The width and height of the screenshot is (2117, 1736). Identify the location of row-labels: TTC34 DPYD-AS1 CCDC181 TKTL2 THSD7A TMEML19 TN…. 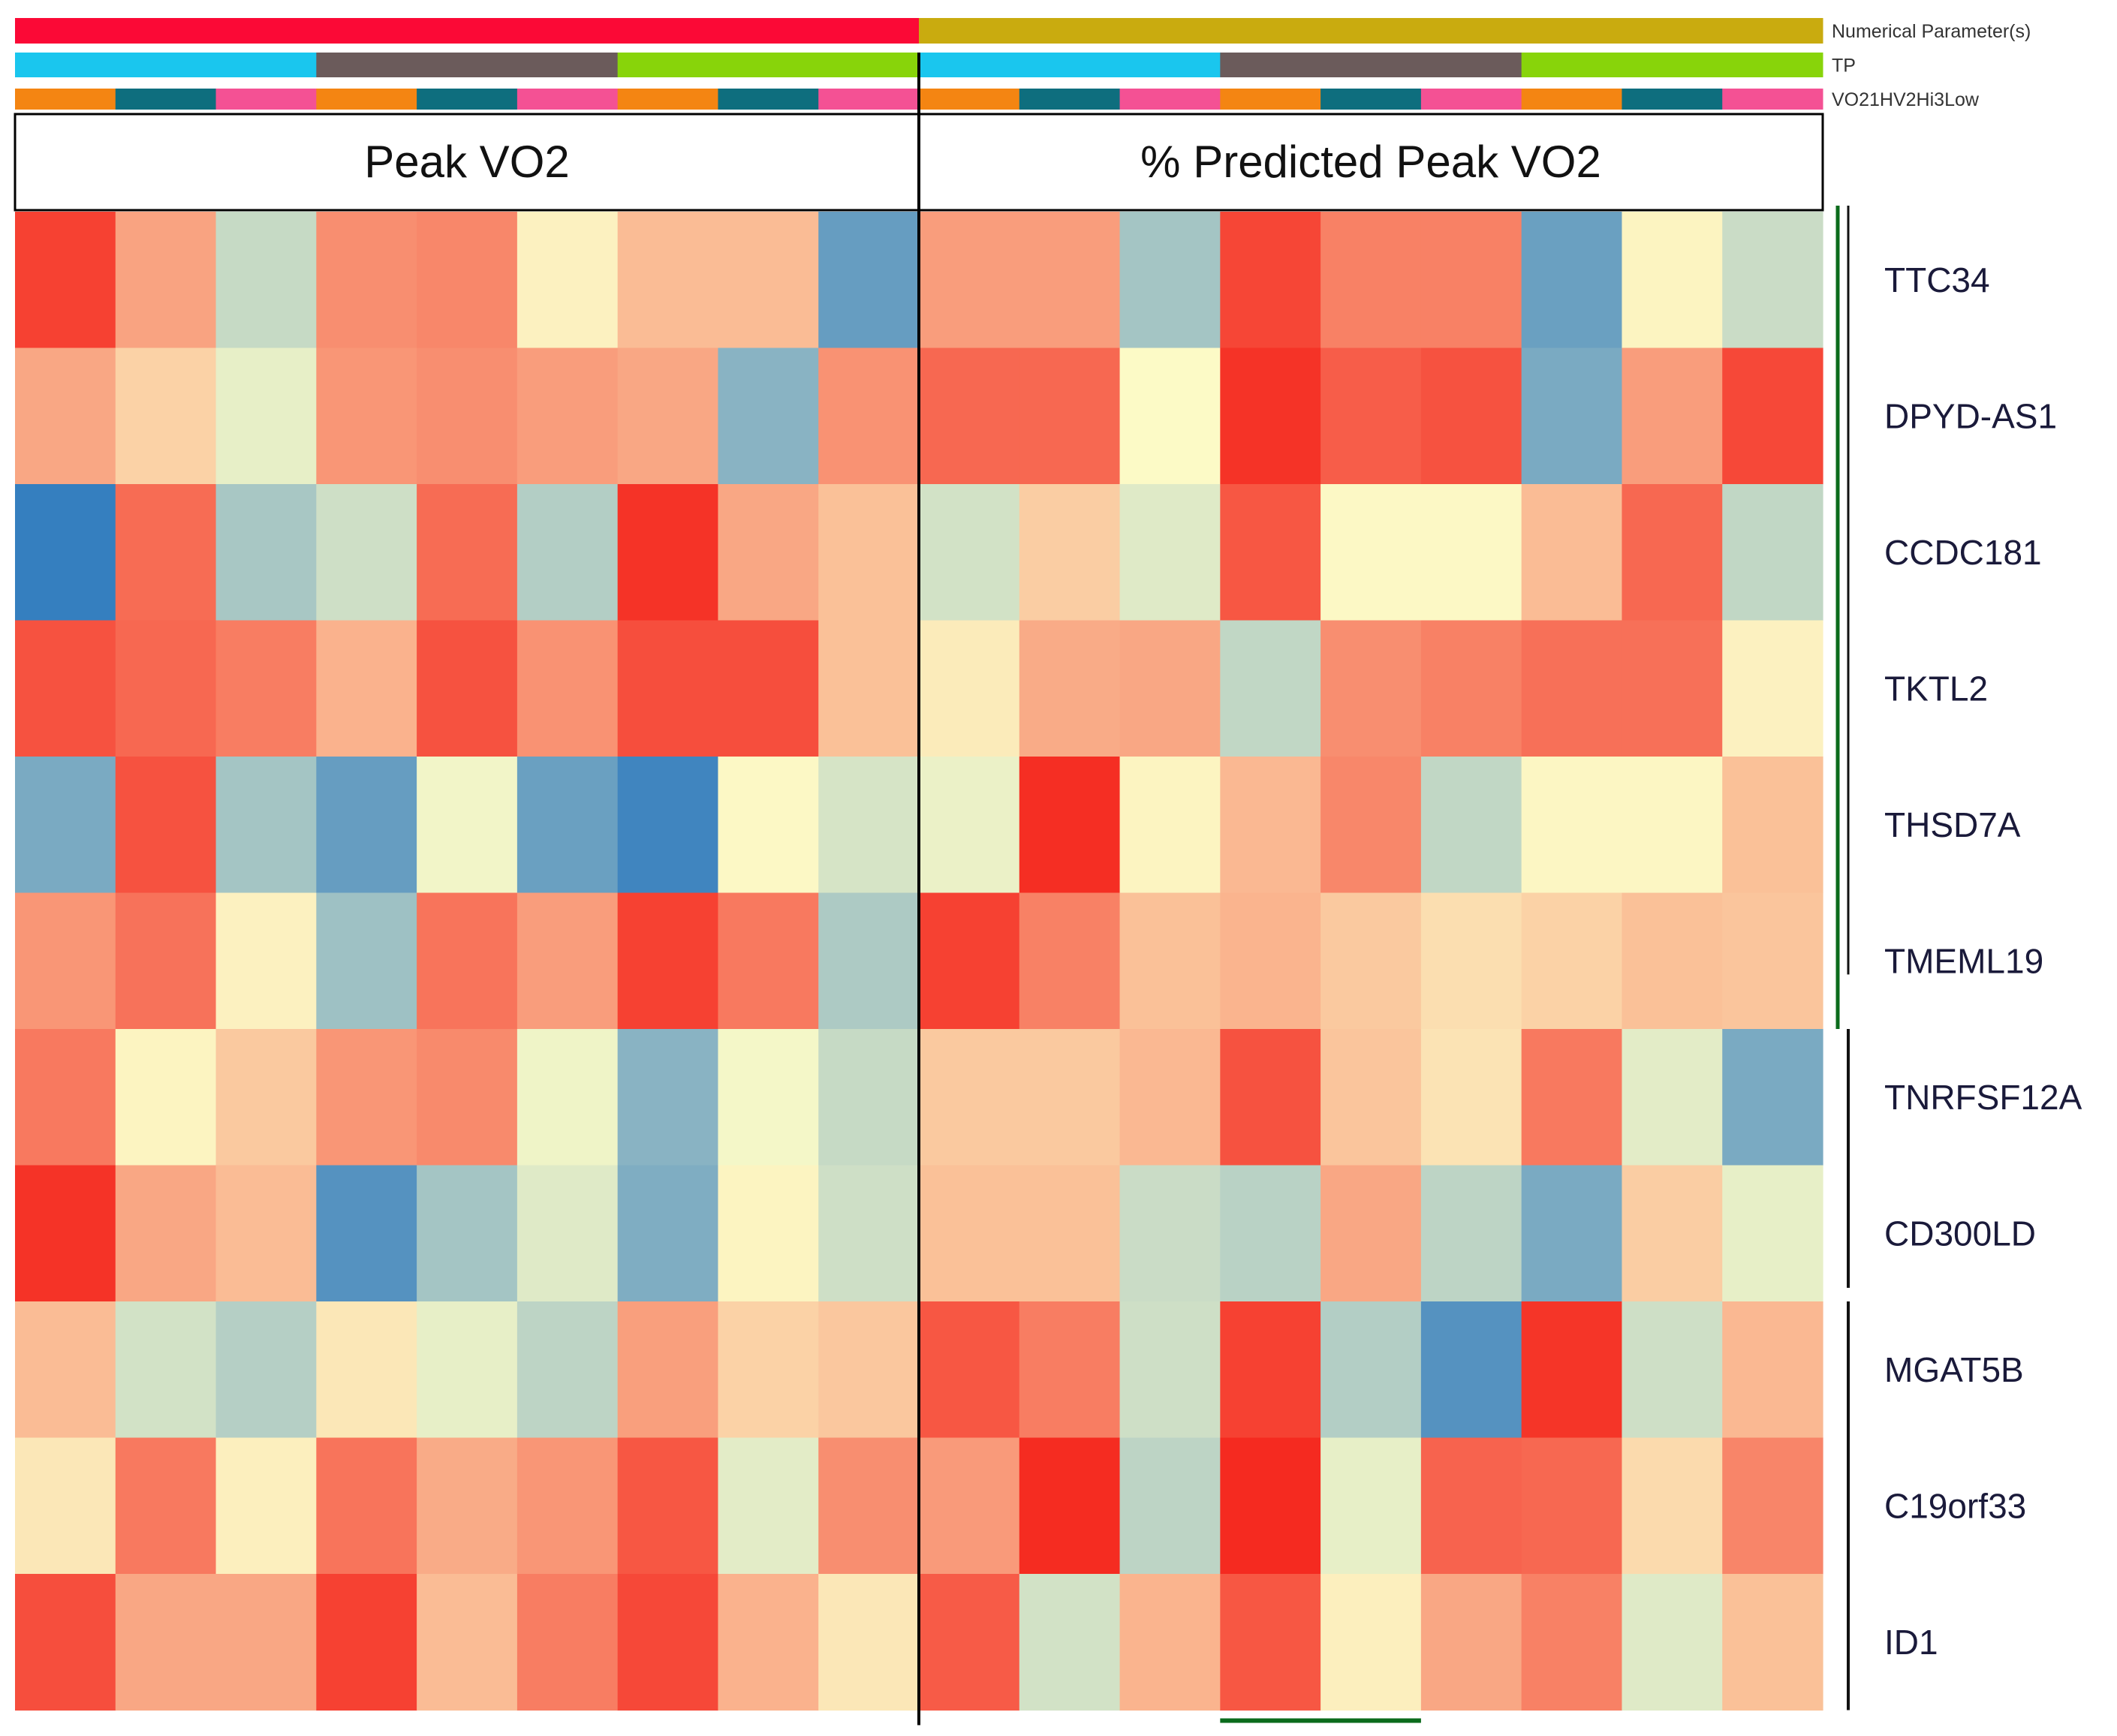
(1983, 961).